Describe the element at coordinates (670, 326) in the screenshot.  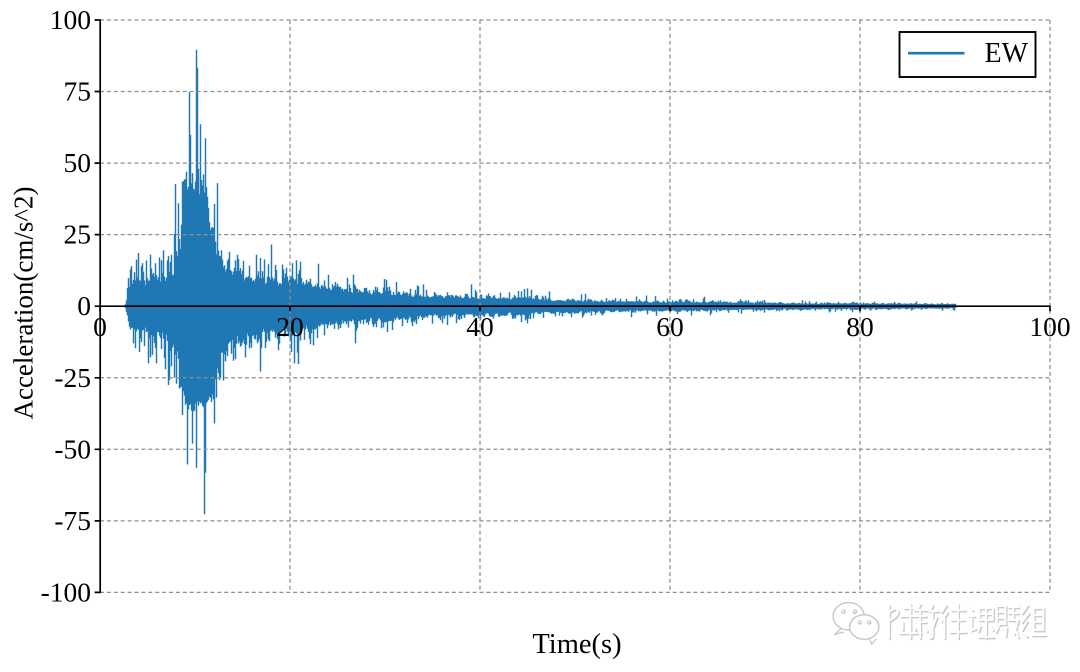
I see `svg-text: 60` at that location.